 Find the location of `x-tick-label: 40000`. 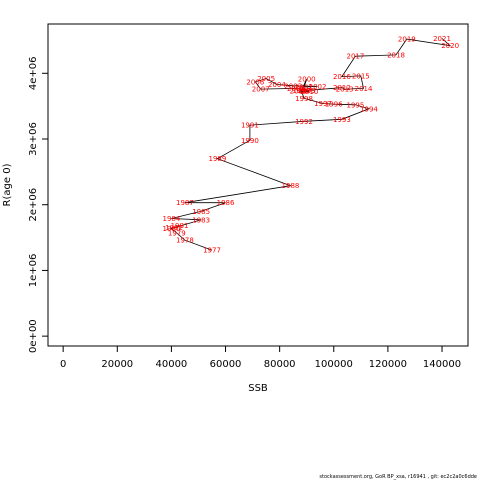

x-tick-label: 40000 is located at coordinates (171, 364).